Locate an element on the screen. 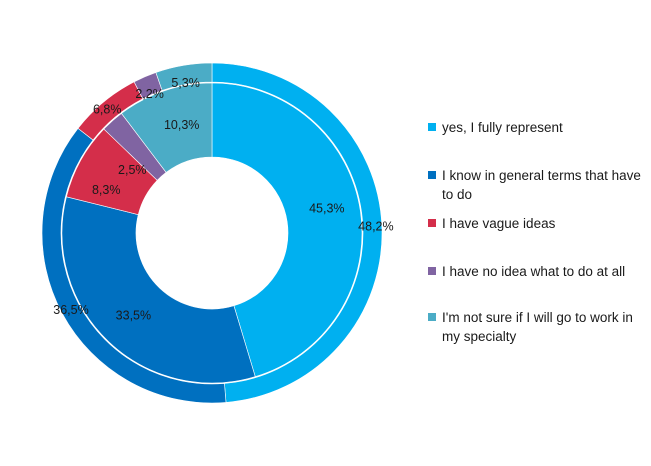 This screenshot has width=651, height=466. data-label-outer-2: 6,8% is located at coordinates (107, 109).